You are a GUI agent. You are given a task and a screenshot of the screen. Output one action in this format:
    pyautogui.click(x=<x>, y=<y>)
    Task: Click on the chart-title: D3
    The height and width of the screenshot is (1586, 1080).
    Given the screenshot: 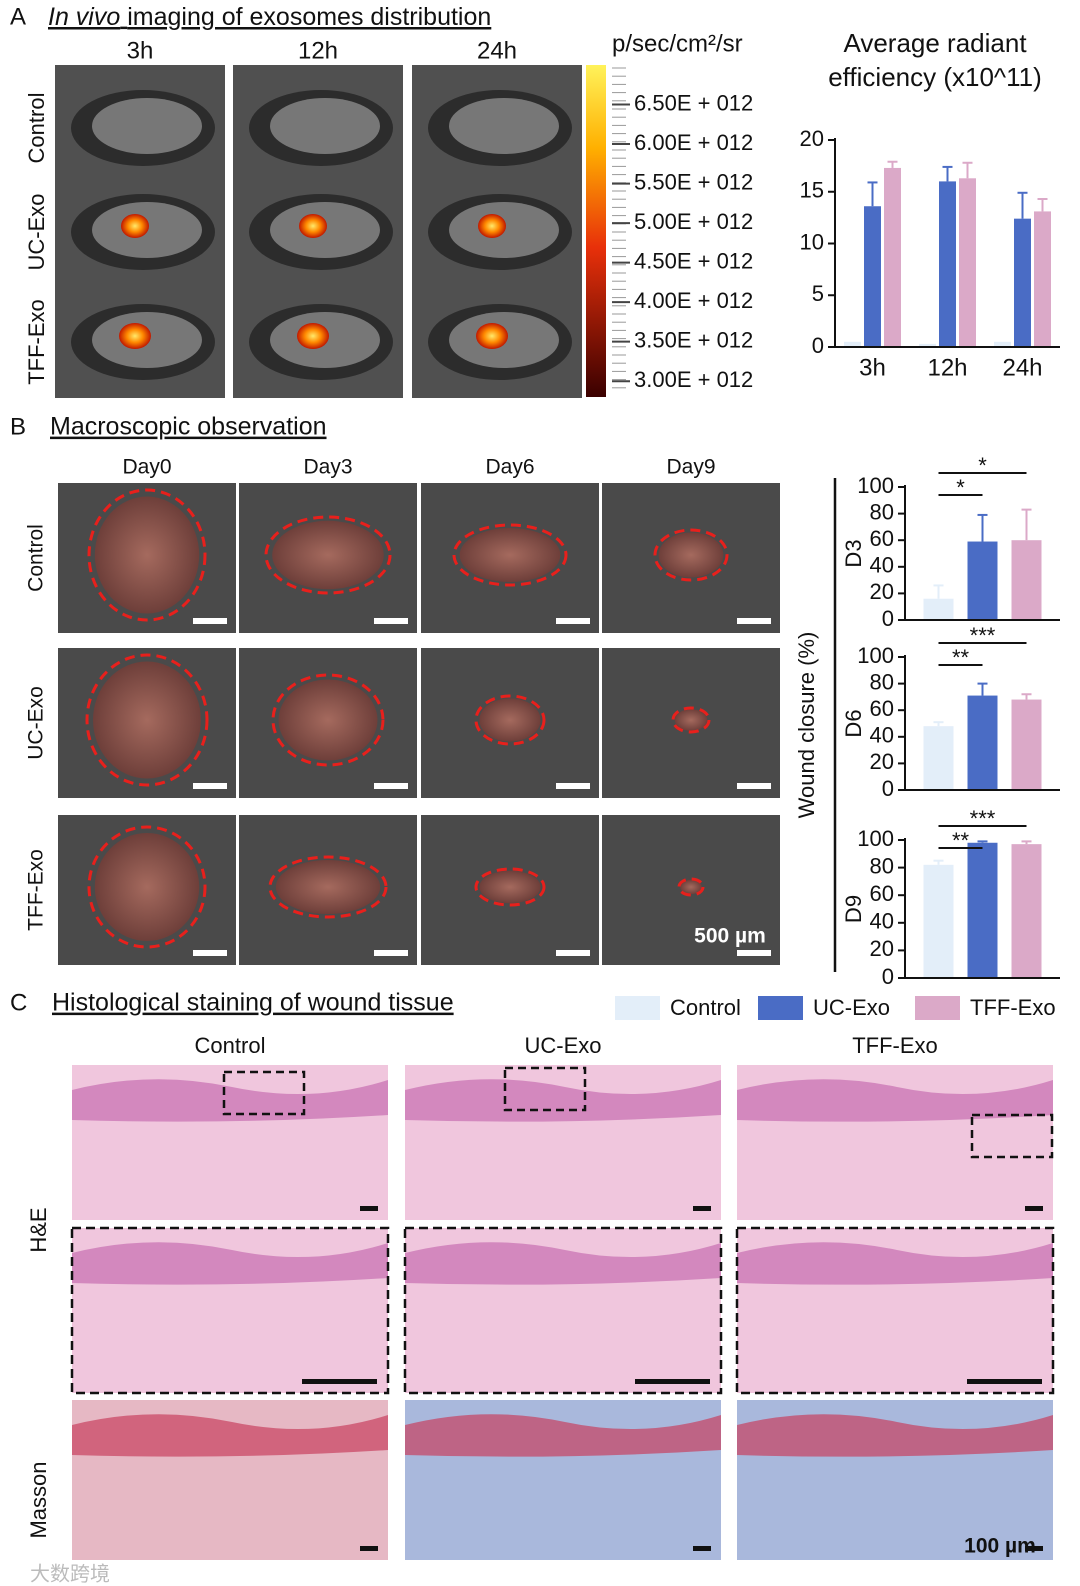 What is the action you would take?
    pyautogui.click(x=853, y=553)
    